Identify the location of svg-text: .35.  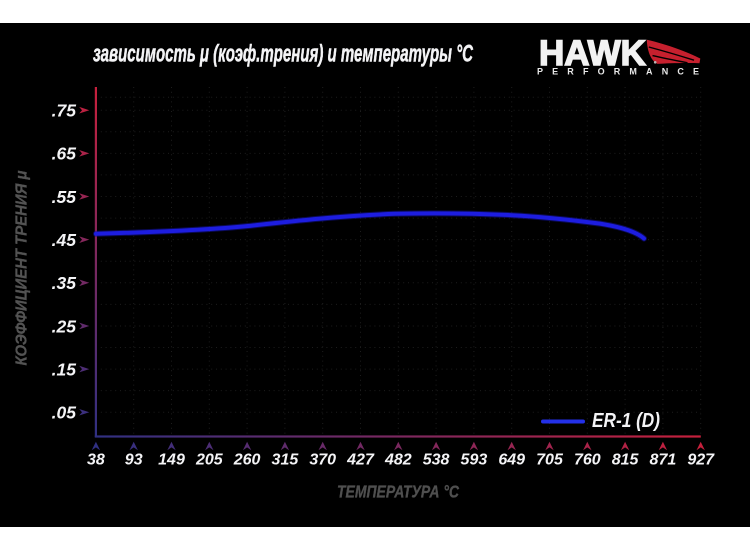
(64, 283).